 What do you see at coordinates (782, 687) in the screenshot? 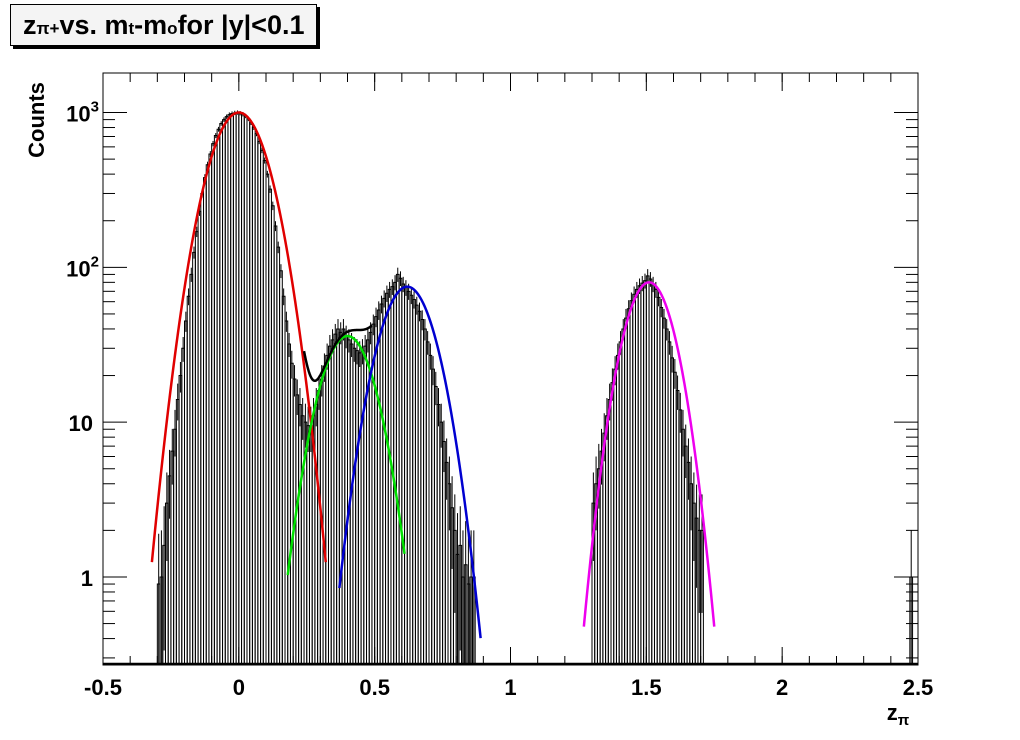
I see `x-tick-label: 2` at bounding box center [782, 687].